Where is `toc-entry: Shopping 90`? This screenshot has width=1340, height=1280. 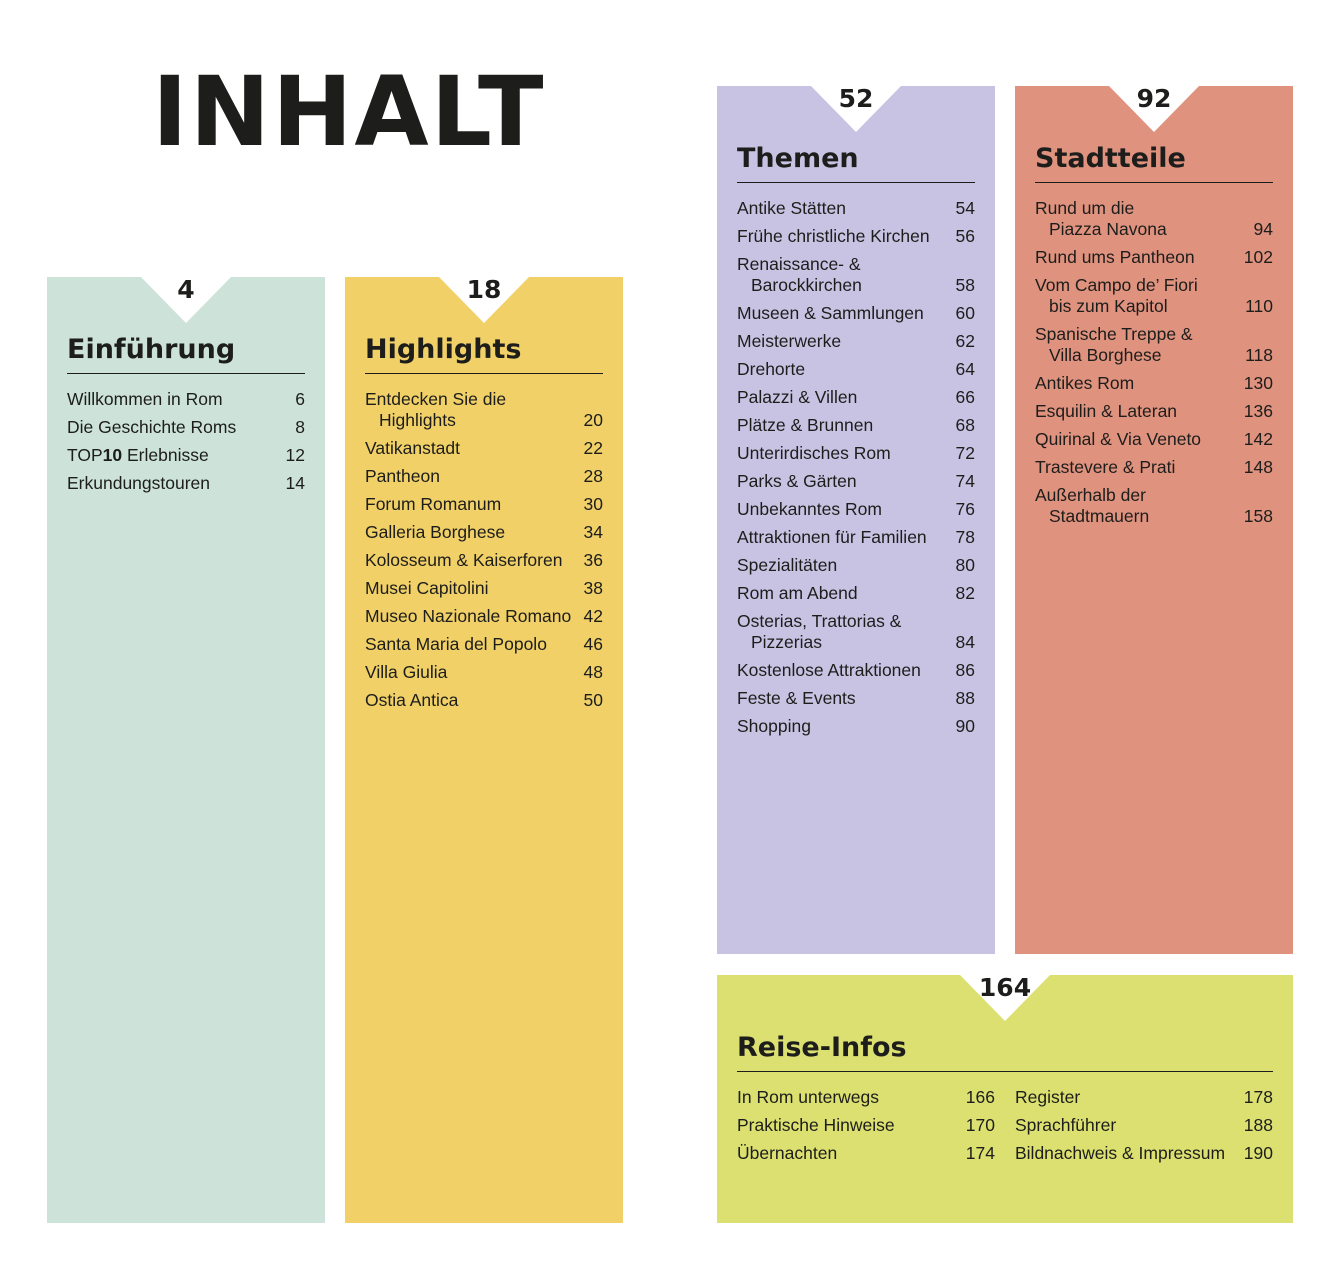
toc-entry: Shopping 90 is located at coordinates (856, 726).